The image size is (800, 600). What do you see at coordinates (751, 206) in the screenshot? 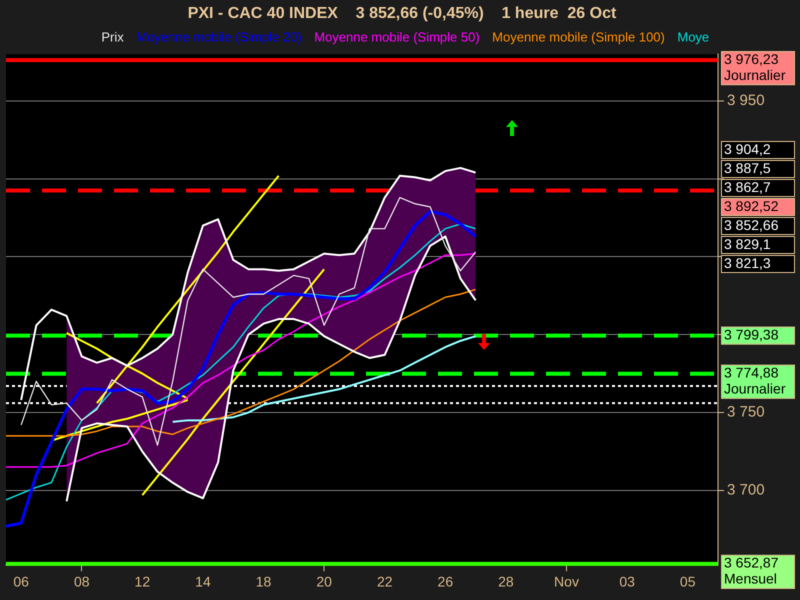
I see `ref-line-label: 3 892,52` at bounding box center [751, 206].